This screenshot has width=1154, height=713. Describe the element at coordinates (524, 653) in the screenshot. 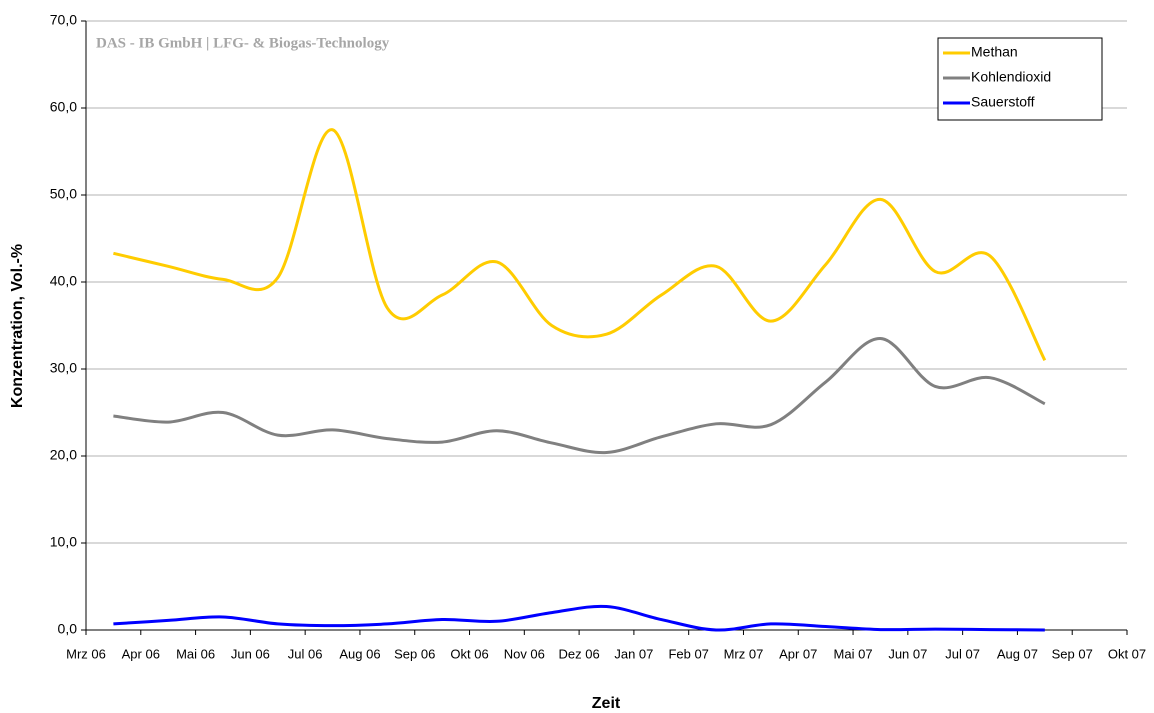

I see `x-tick-label: Nov 06` at that location.